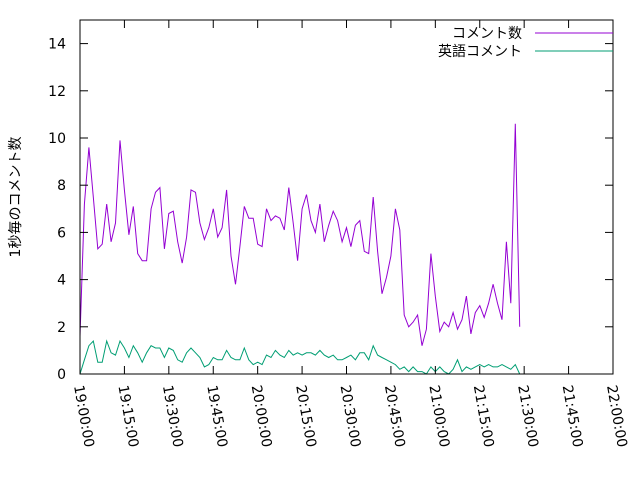 This screenshot has height=480, width=640. What do you see at coordinates (61, 186) in the screenshot?
I see `y-tick-label: 8` at bounding box center [61, 186].